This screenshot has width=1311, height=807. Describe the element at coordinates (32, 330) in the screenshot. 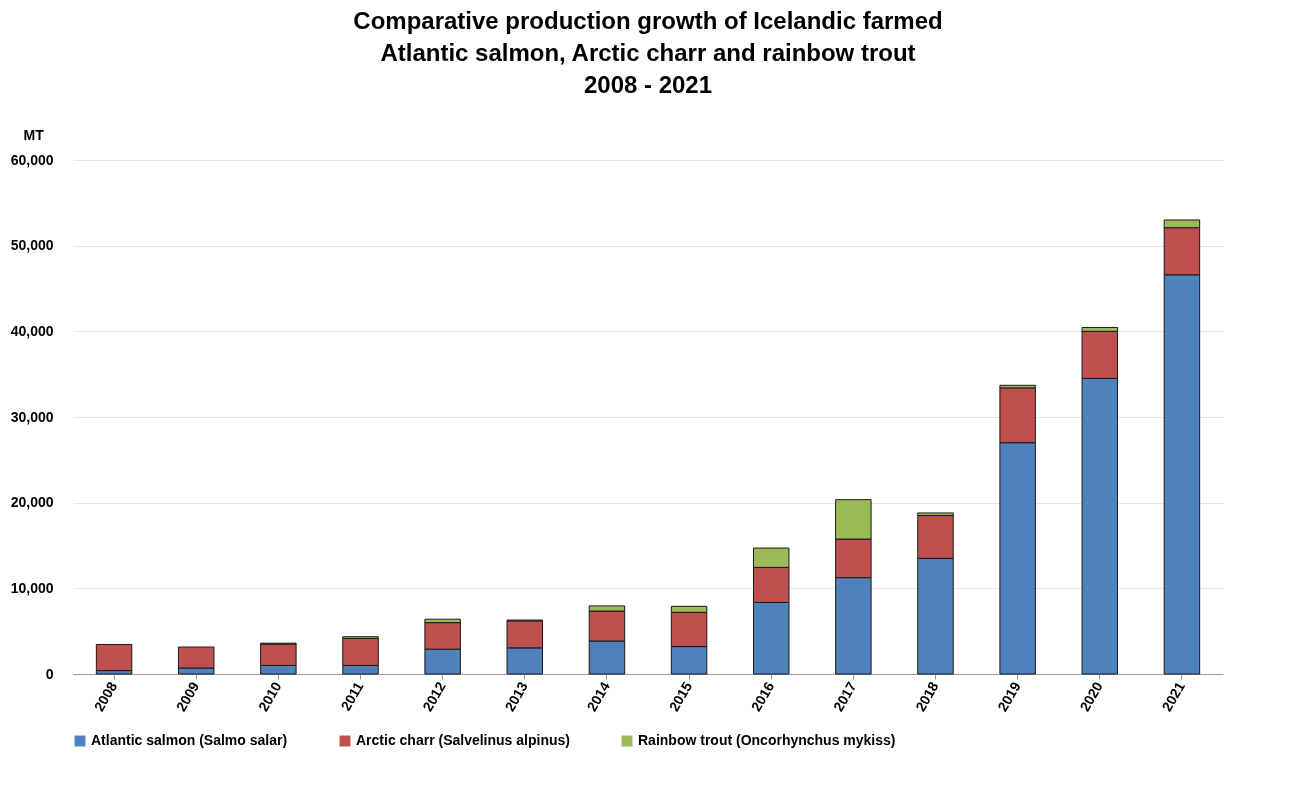

I see `y-tick-label: 40,000` at that location.